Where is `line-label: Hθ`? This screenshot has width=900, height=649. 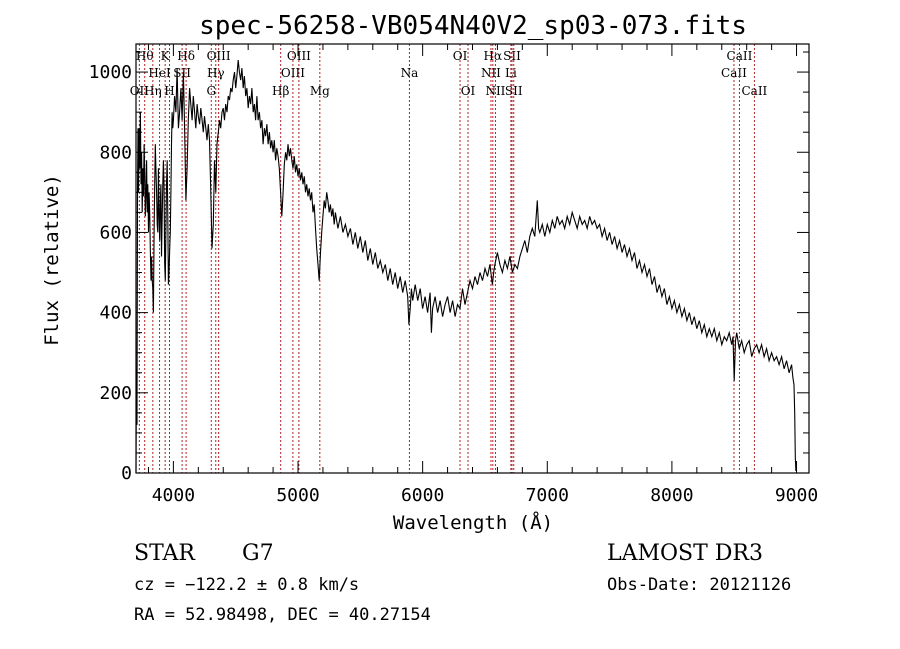 line-label: Hθ is located at coordinates (145, 56).